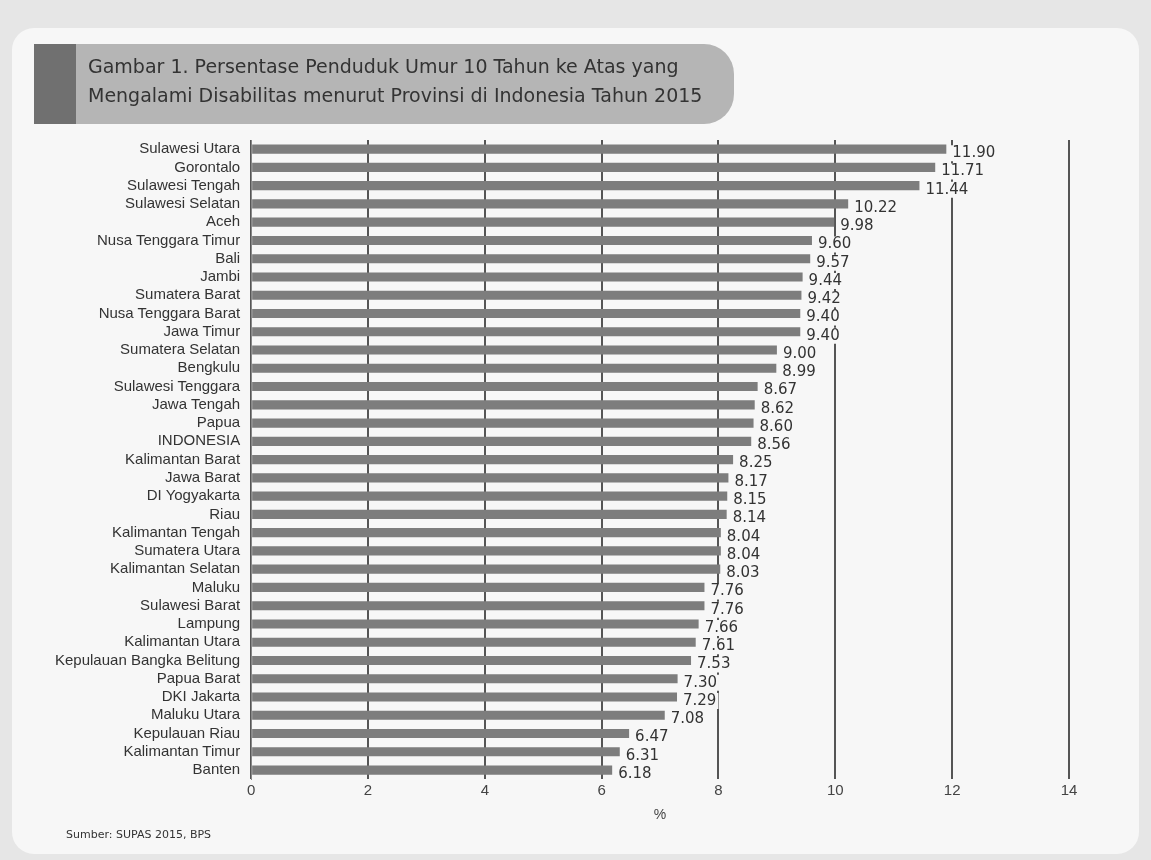  I want to click on y-tick-label: Riau, so click(225, 513).